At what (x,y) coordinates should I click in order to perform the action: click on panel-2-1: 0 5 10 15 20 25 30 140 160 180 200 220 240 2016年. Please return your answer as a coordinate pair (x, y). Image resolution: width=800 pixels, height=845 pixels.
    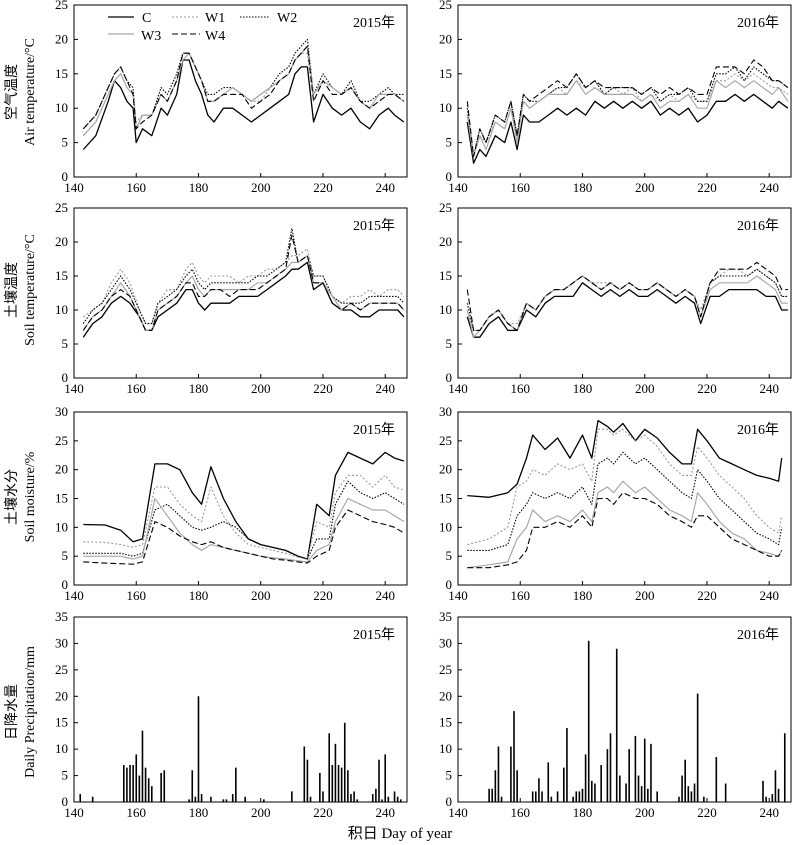
    Looking at the image, I should click on (615, 503).